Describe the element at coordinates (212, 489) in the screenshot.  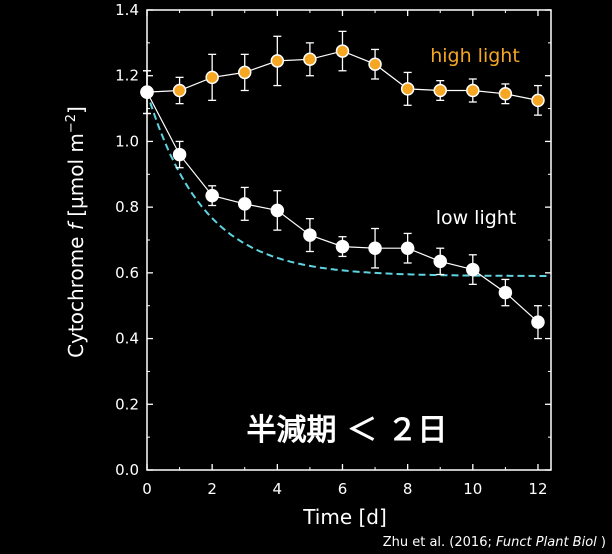
I see `x-tick-label: 2` at that location.